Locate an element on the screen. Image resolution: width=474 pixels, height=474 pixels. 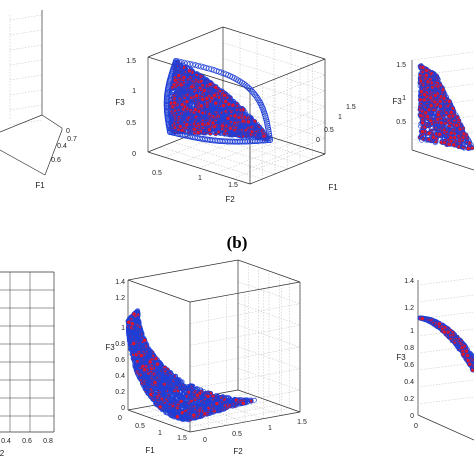
tr-z-tick: 0.5 is located at coordinates (401, 122).